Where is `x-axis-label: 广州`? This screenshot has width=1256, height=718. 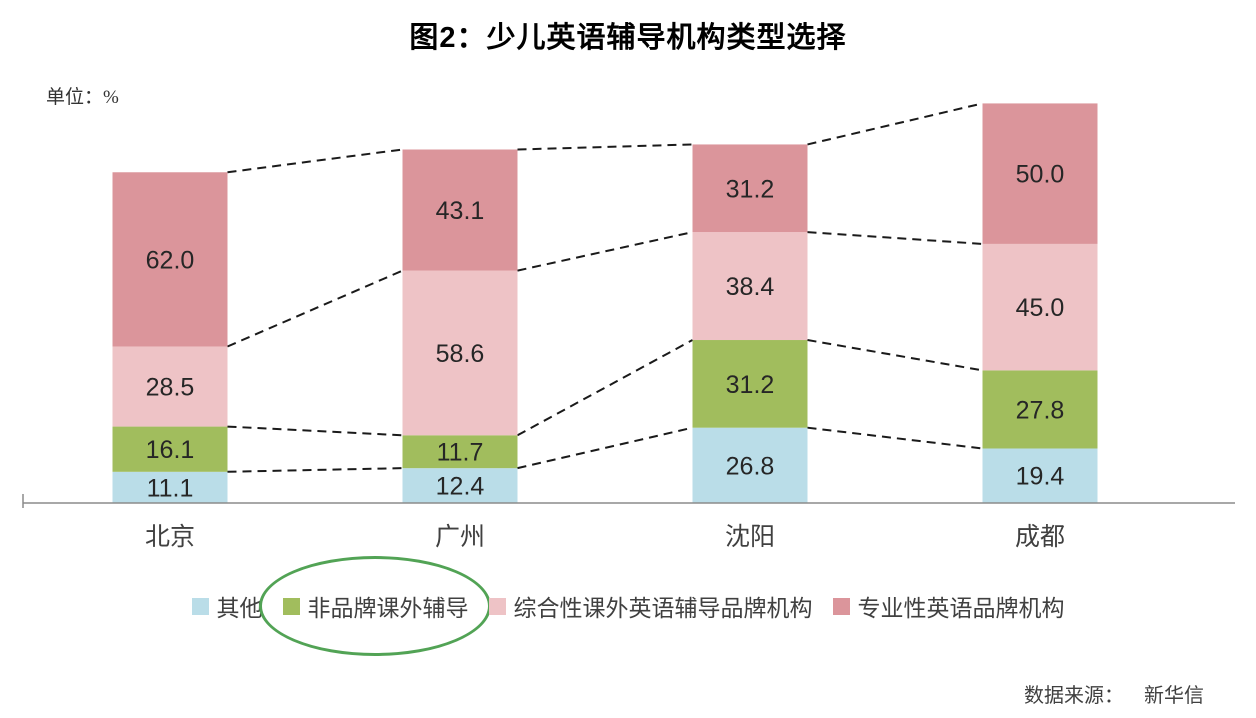
x-axis-label: 广州 is located at coordinates (460, 537).